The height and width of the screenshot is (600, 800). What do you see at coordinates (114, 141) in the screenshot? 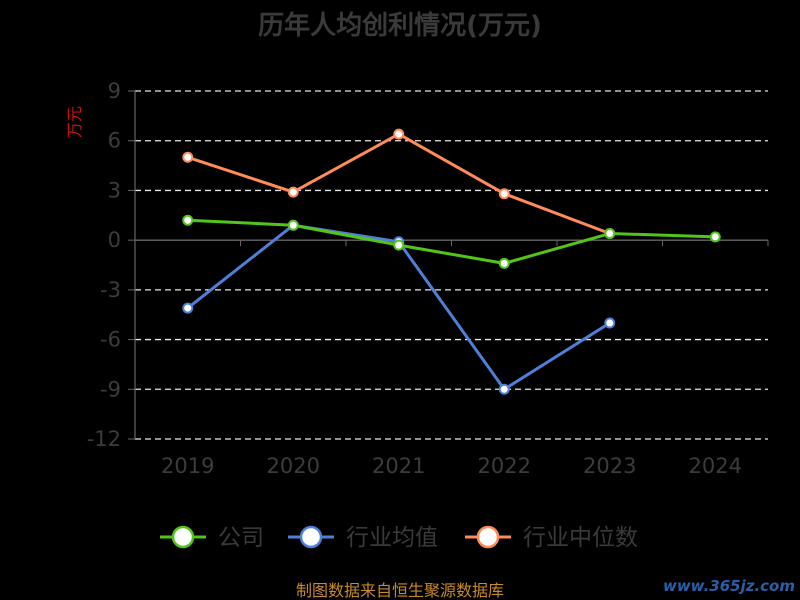
I see `y-tick-label: 6` at bounding box center [114, 141].